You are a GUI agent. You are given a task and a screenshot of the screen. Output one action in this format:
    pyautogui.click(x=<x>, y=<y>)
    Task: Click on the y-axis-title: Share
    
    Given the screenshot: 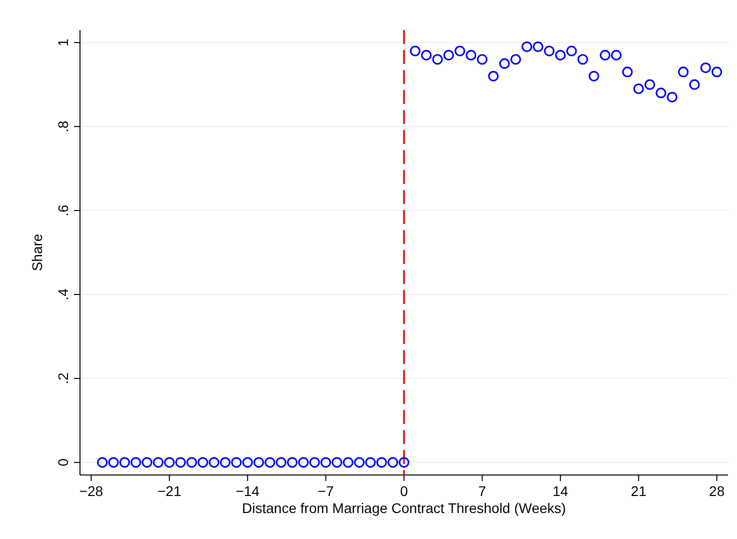 What is the action you would take?
    pyautogui.click(x=37, y=253)
    